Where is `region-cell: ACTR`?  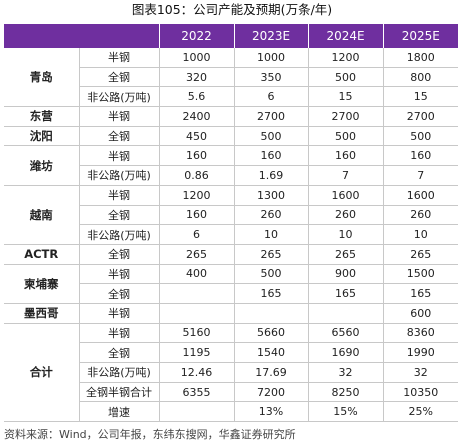 region-cell: ACTR is located at coordinates (42, 254).